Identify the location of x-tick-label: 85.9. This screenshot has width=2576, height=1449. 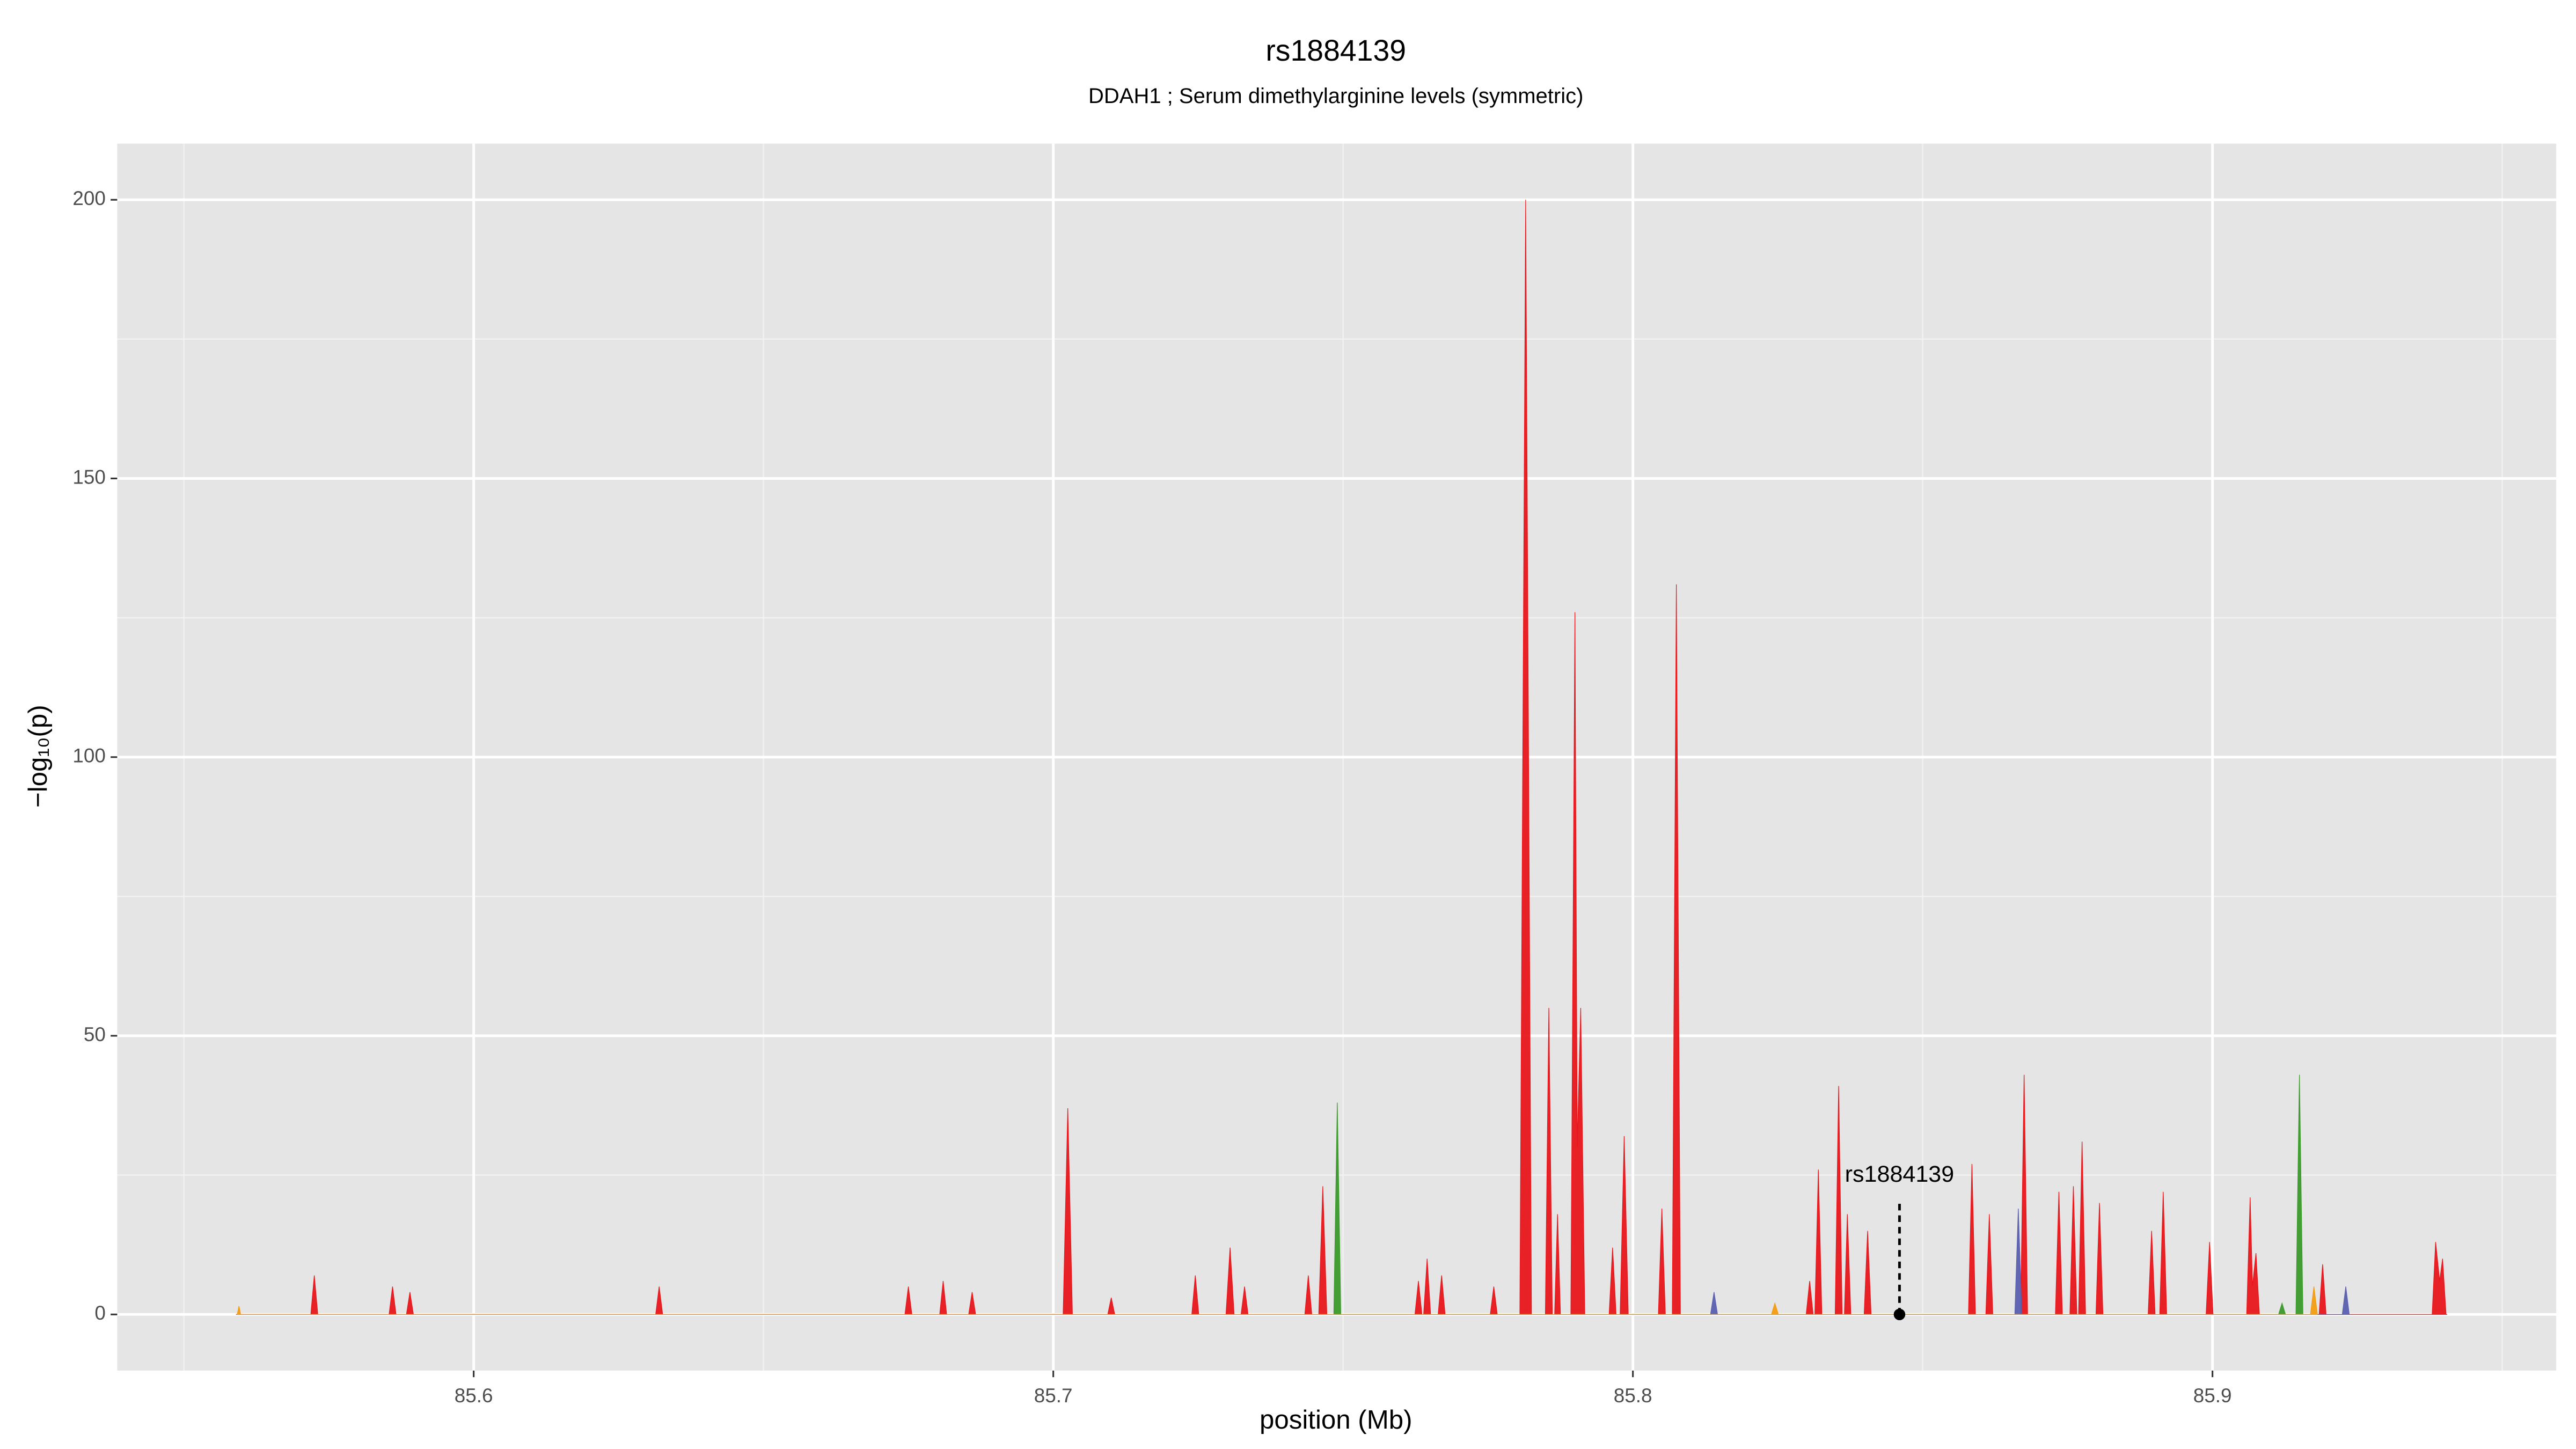
(2212, 1396).